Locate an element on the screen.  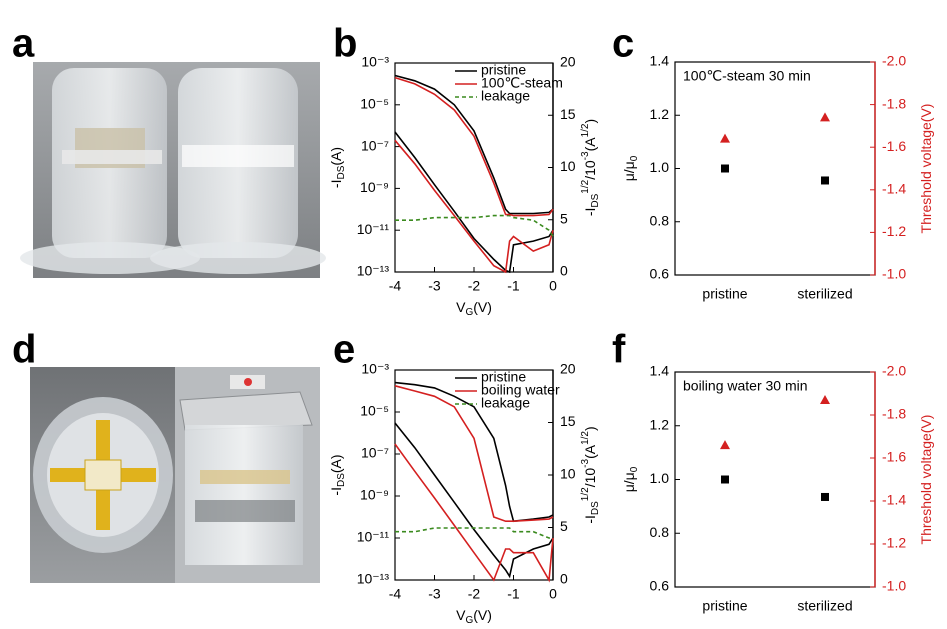
y2-tick-label: -2.0 is located at coordinates (894, 371).